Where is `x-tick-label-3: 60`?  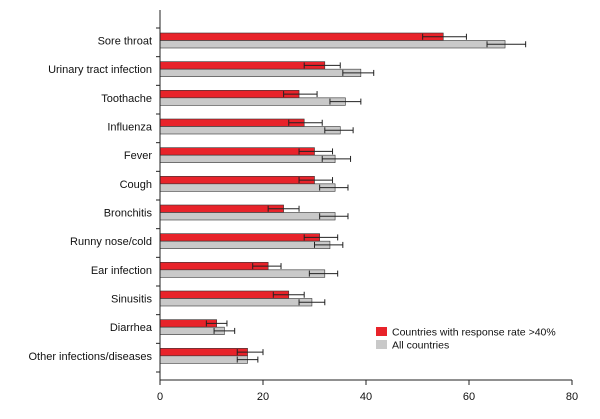
x-tick-label-3: 60 is located at coordinates (469, 397).